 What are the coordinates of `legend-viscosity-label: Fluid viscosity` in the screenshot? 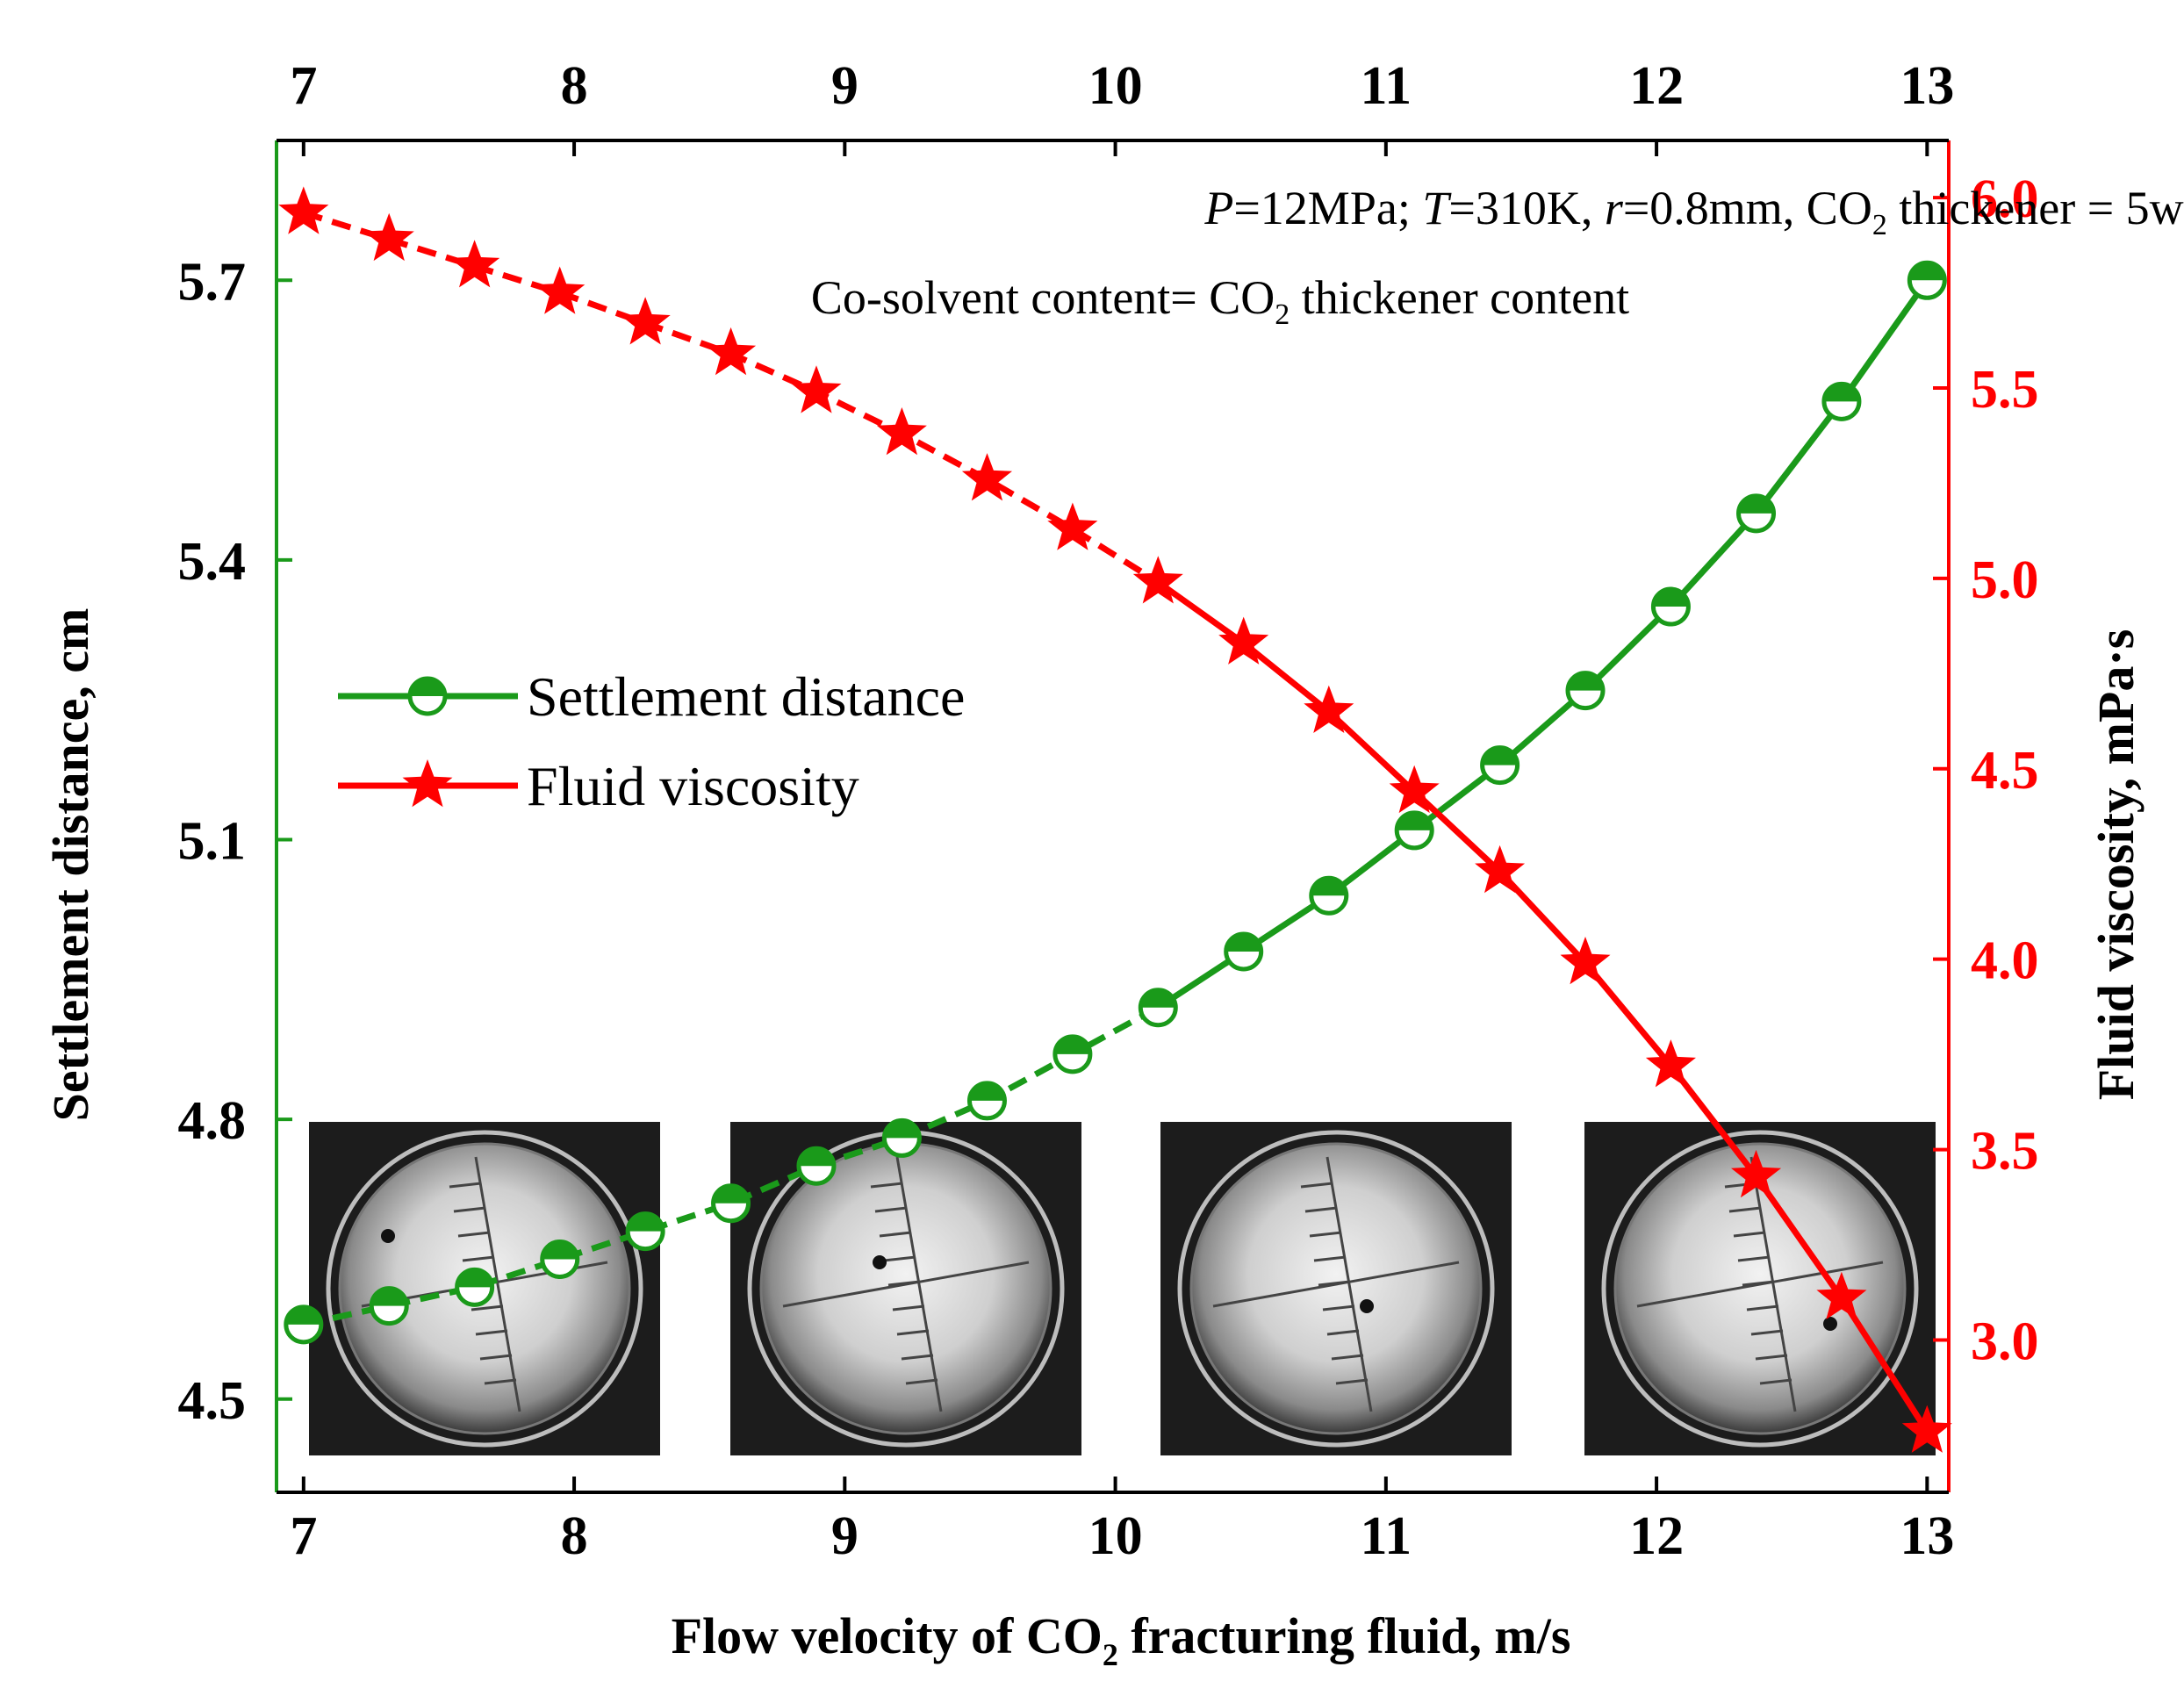 It's located at (693, 786).